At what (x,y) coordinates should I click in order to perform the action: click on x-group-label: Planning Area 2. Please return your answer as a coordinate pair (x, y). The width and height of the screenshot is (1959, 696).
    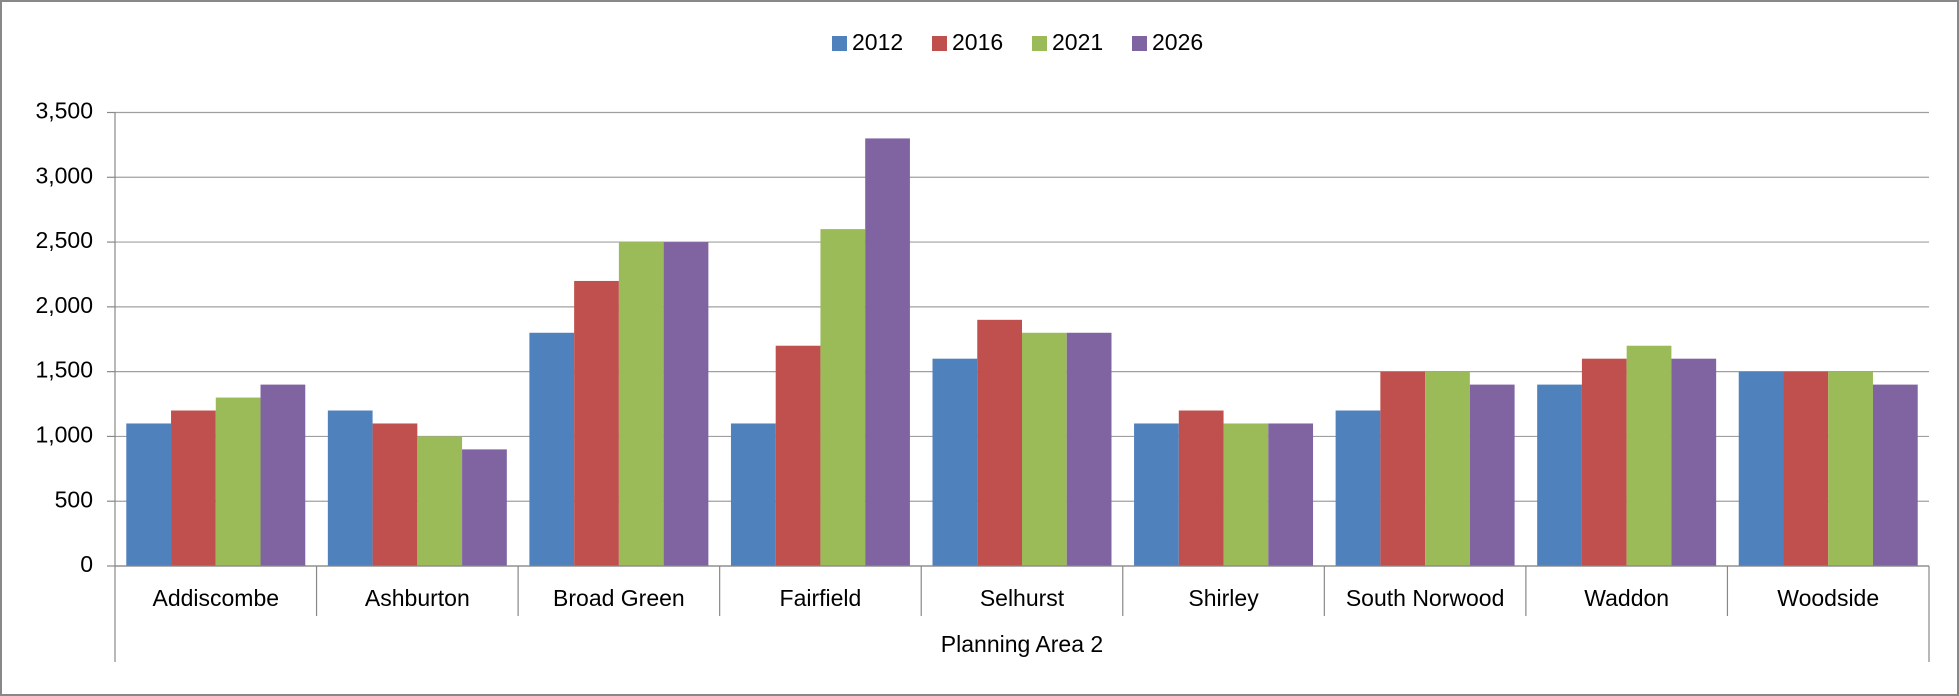
    Looking at the image, I should click on (1022, 644).